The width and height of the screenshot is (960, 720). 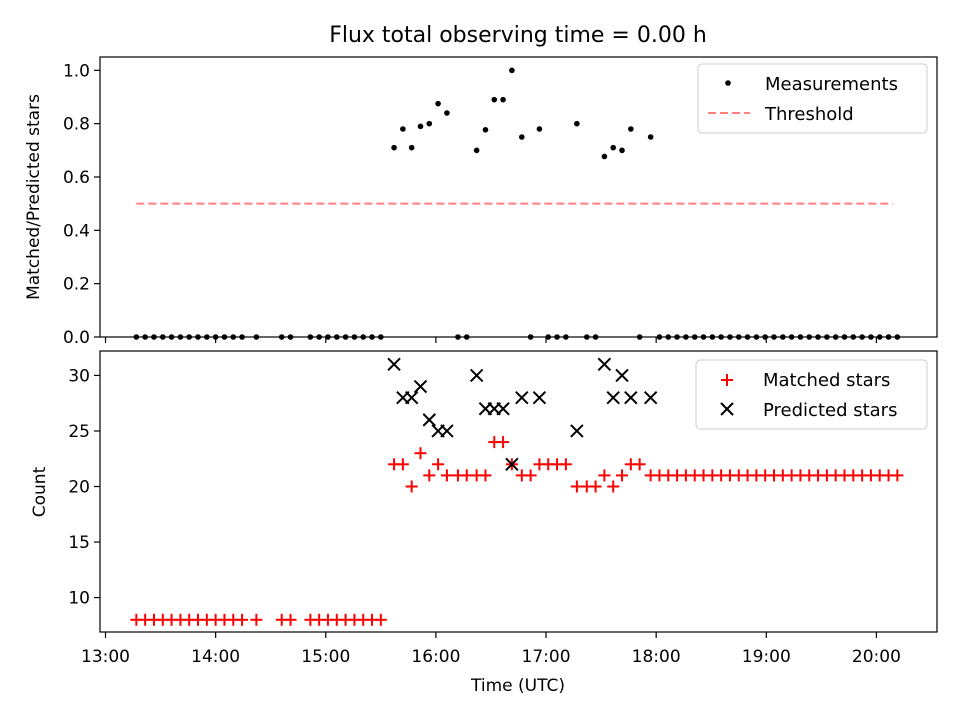 I want to click on bottom-legend-box, so click(x=811, y=394).